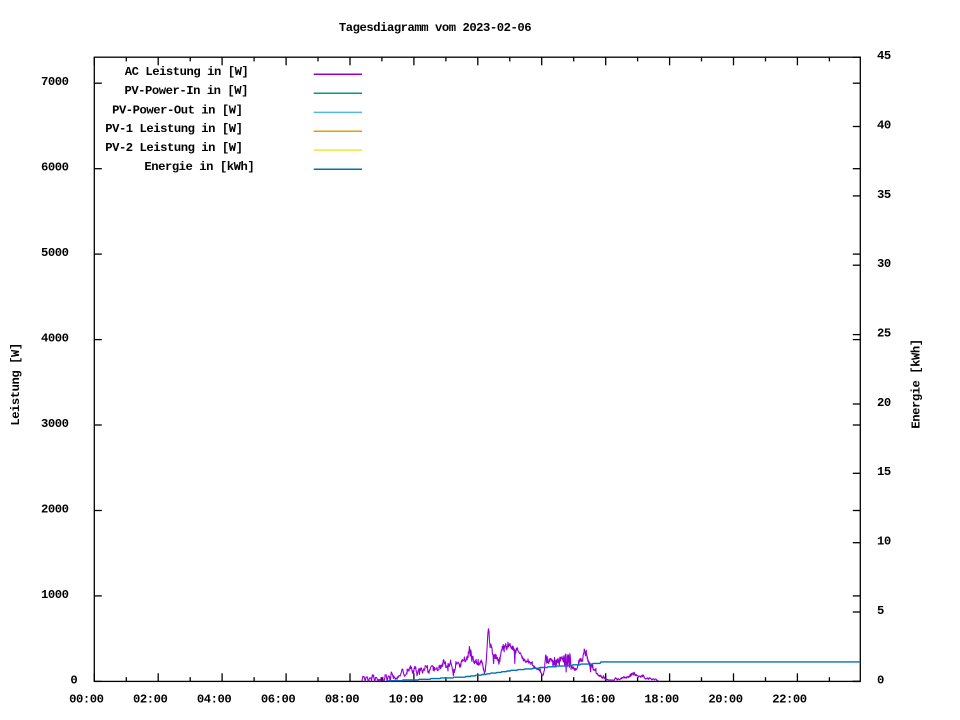 This screenshot has height=720, width=960. Describe the element at coordinates (661, 700) in the screenshot. I see `svg-text: 18:00` at that location.